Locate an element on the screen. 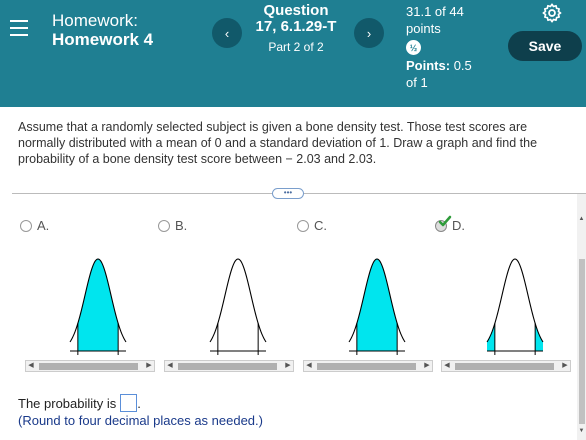 The height and width of the screenshot is (440, 586). option-a: A. is located at coordinates (34, 225).